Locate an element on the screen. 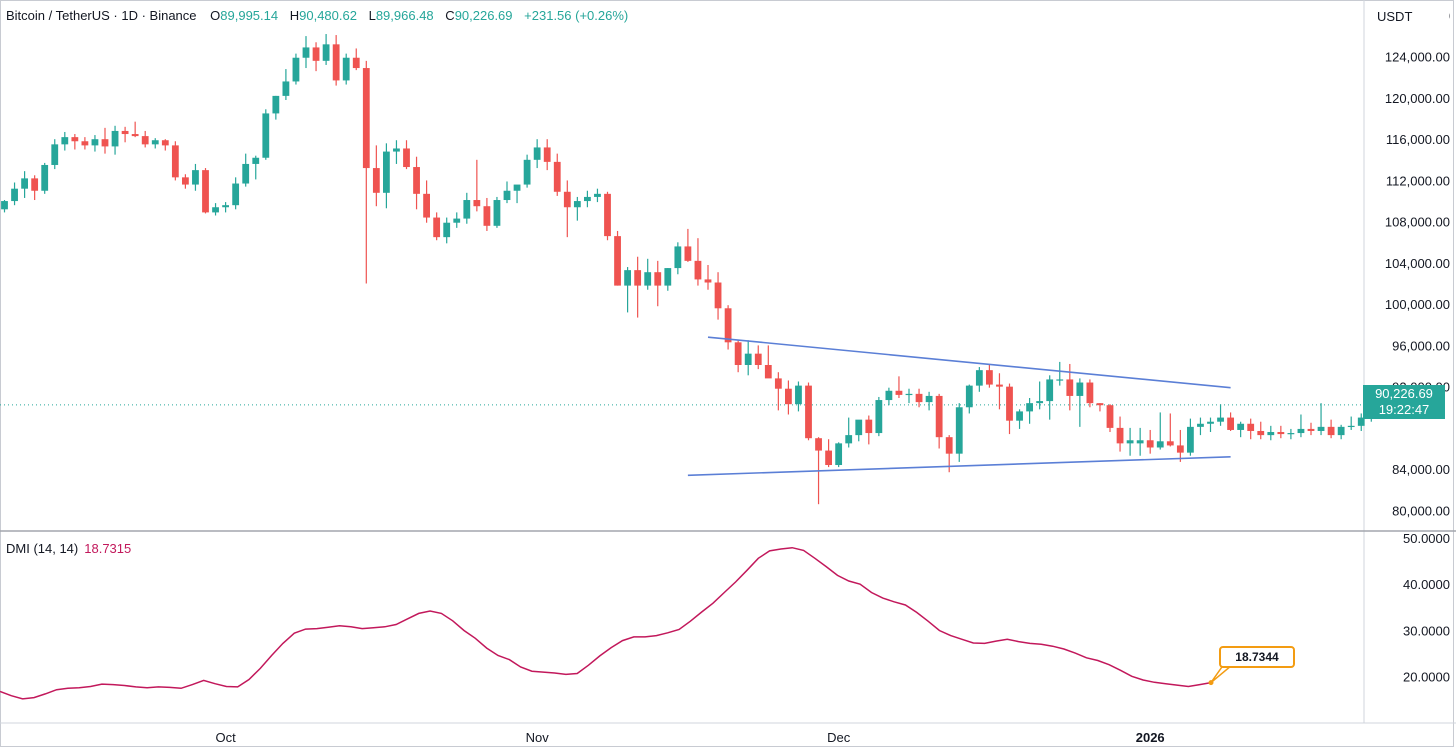  currency-label: USDT is located at coordinates (1408, 17).